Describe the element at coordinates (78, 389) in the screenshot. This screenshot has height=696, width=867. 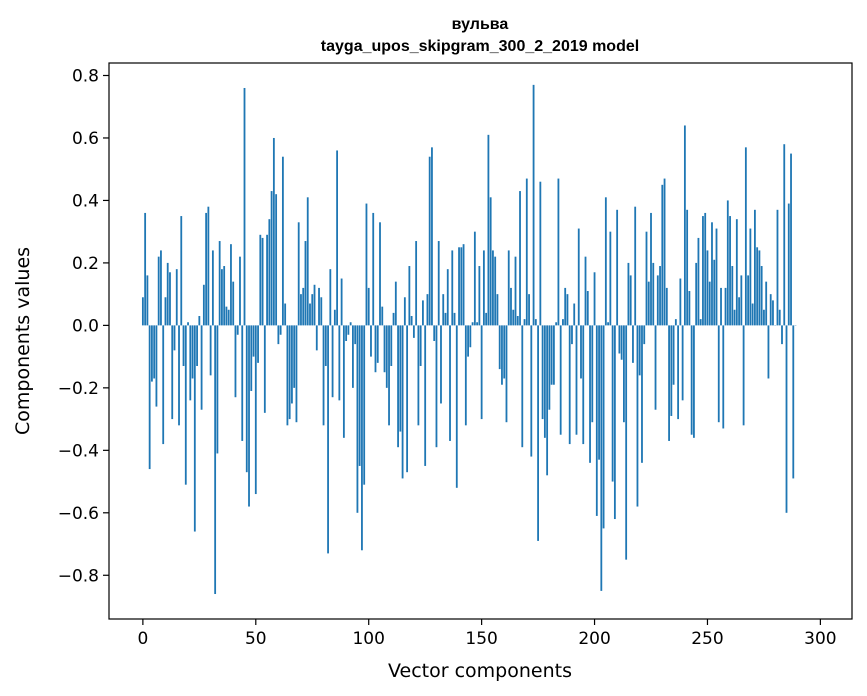
I see `y-tick-label: −0.2` at that location.